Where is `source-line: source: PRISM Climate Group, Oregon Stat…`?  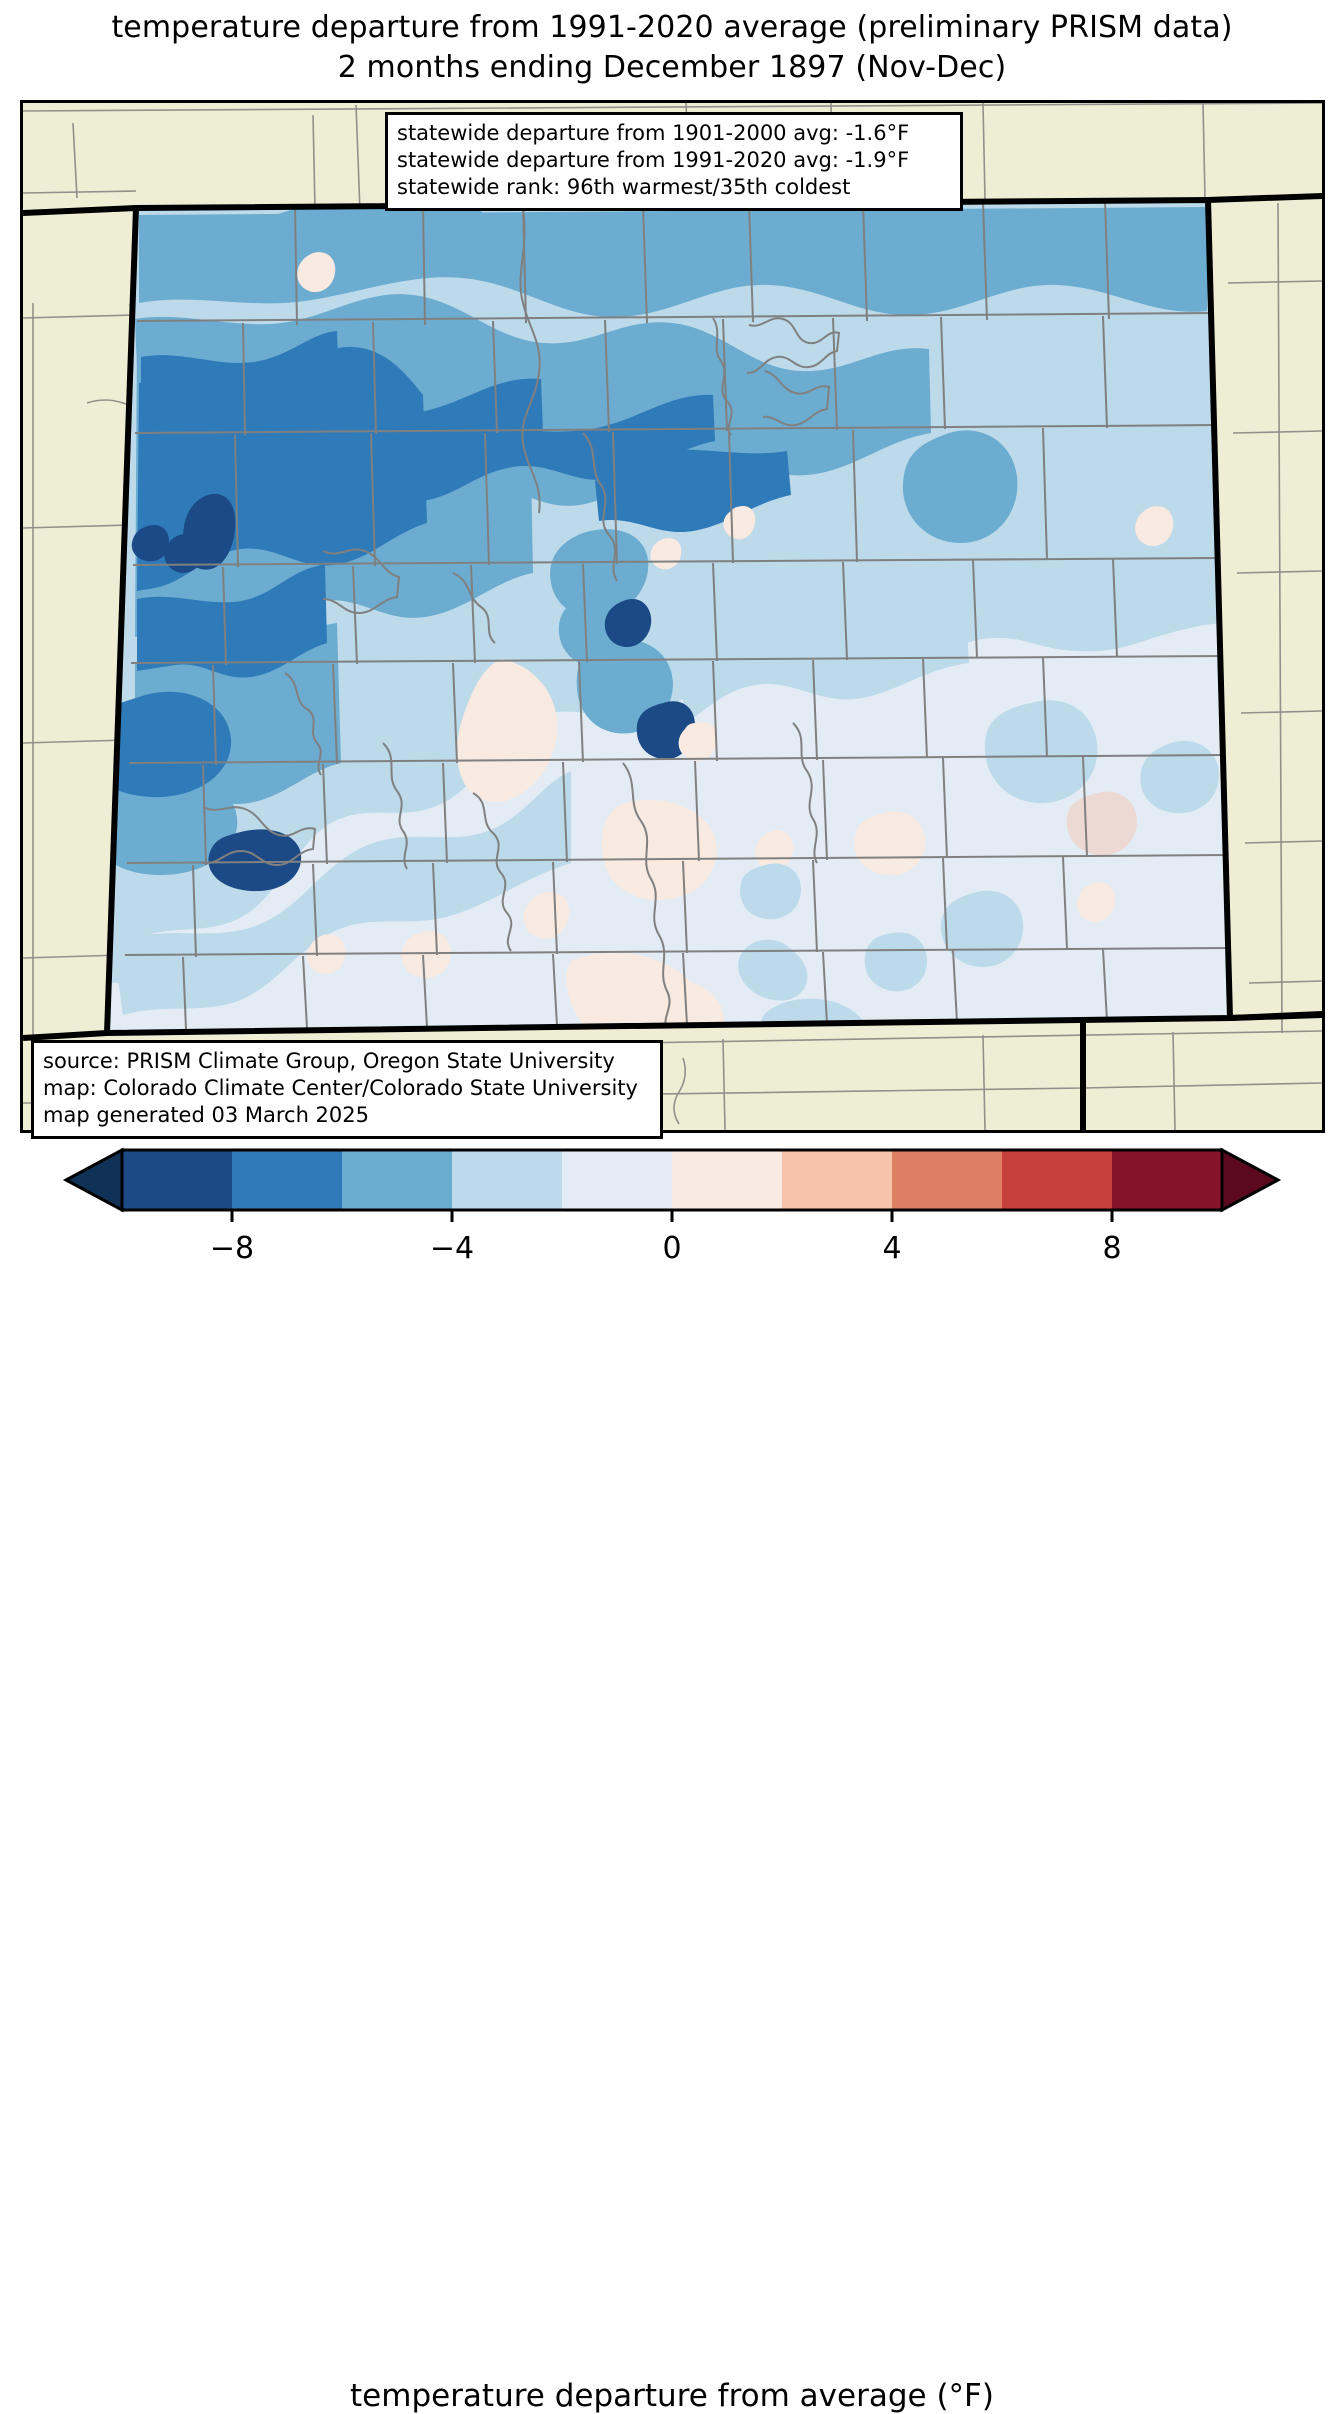
source-line: source: PRISM Climate Group, Oregon Stat… is located at coordinates (329, 1061).